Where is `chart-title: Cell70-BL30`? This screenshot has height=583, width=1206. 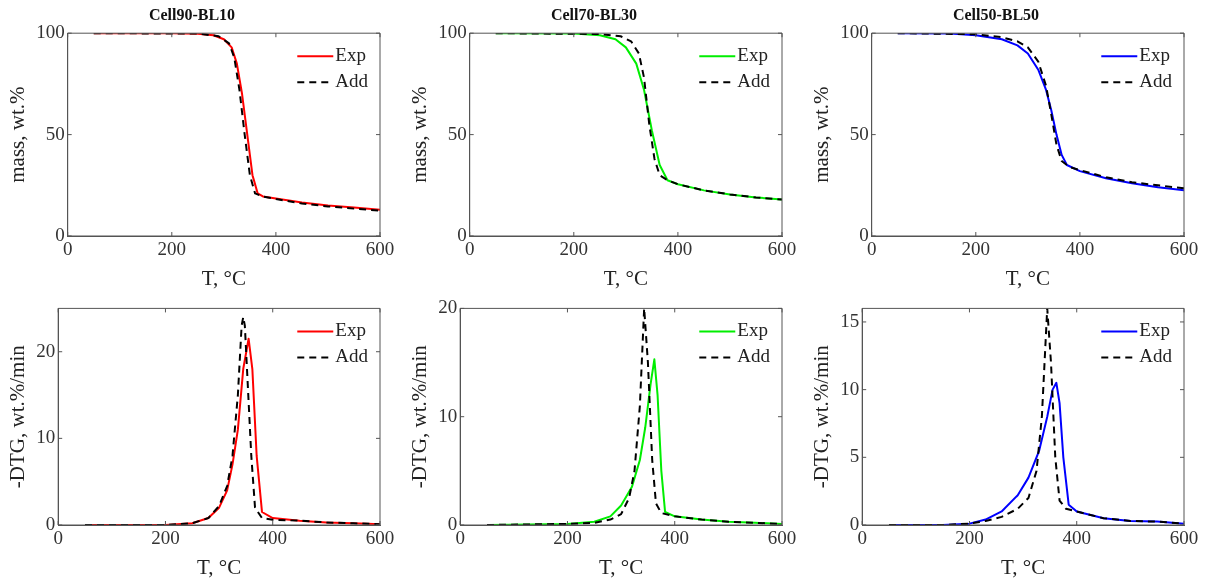
chart-title: Cell70-BL30 is located at coordinates (594, 14).